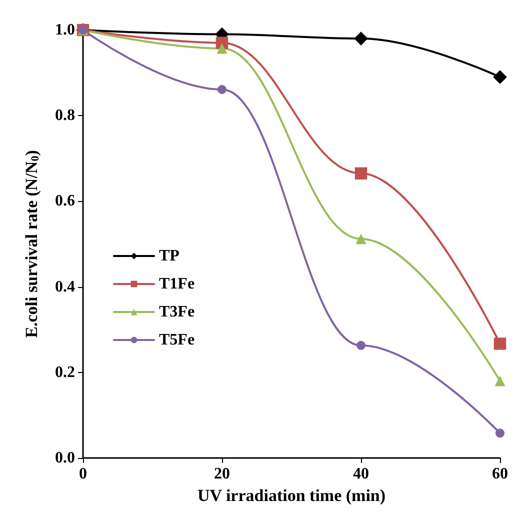 The height and width of the screenshot is (524, 526). I want to click on legend-label: T3Fe, so click(177, 312).